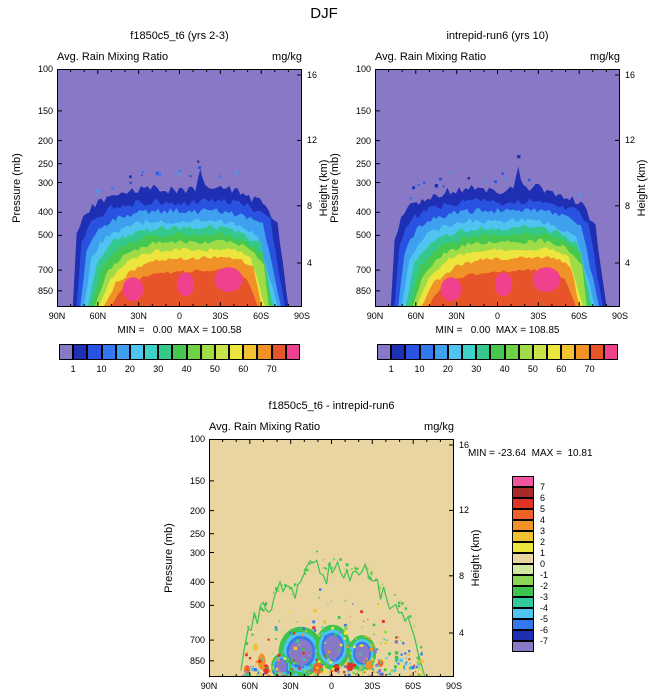 This screenshot has width=648, height=696. I want to click on colorbar-model1, so click(179, 352).